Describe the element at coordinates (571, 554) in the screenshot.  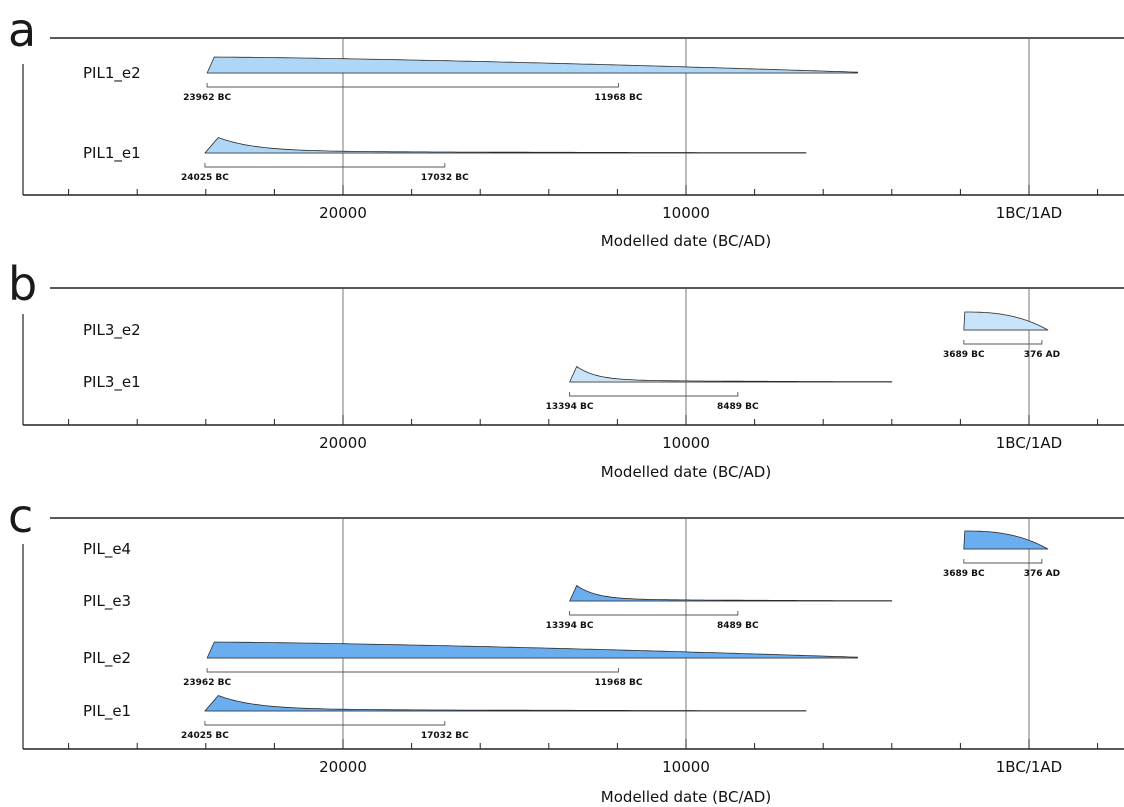
I see `row-PIL_e4: PIL_e4 3689 BC 376 AD` at that location.